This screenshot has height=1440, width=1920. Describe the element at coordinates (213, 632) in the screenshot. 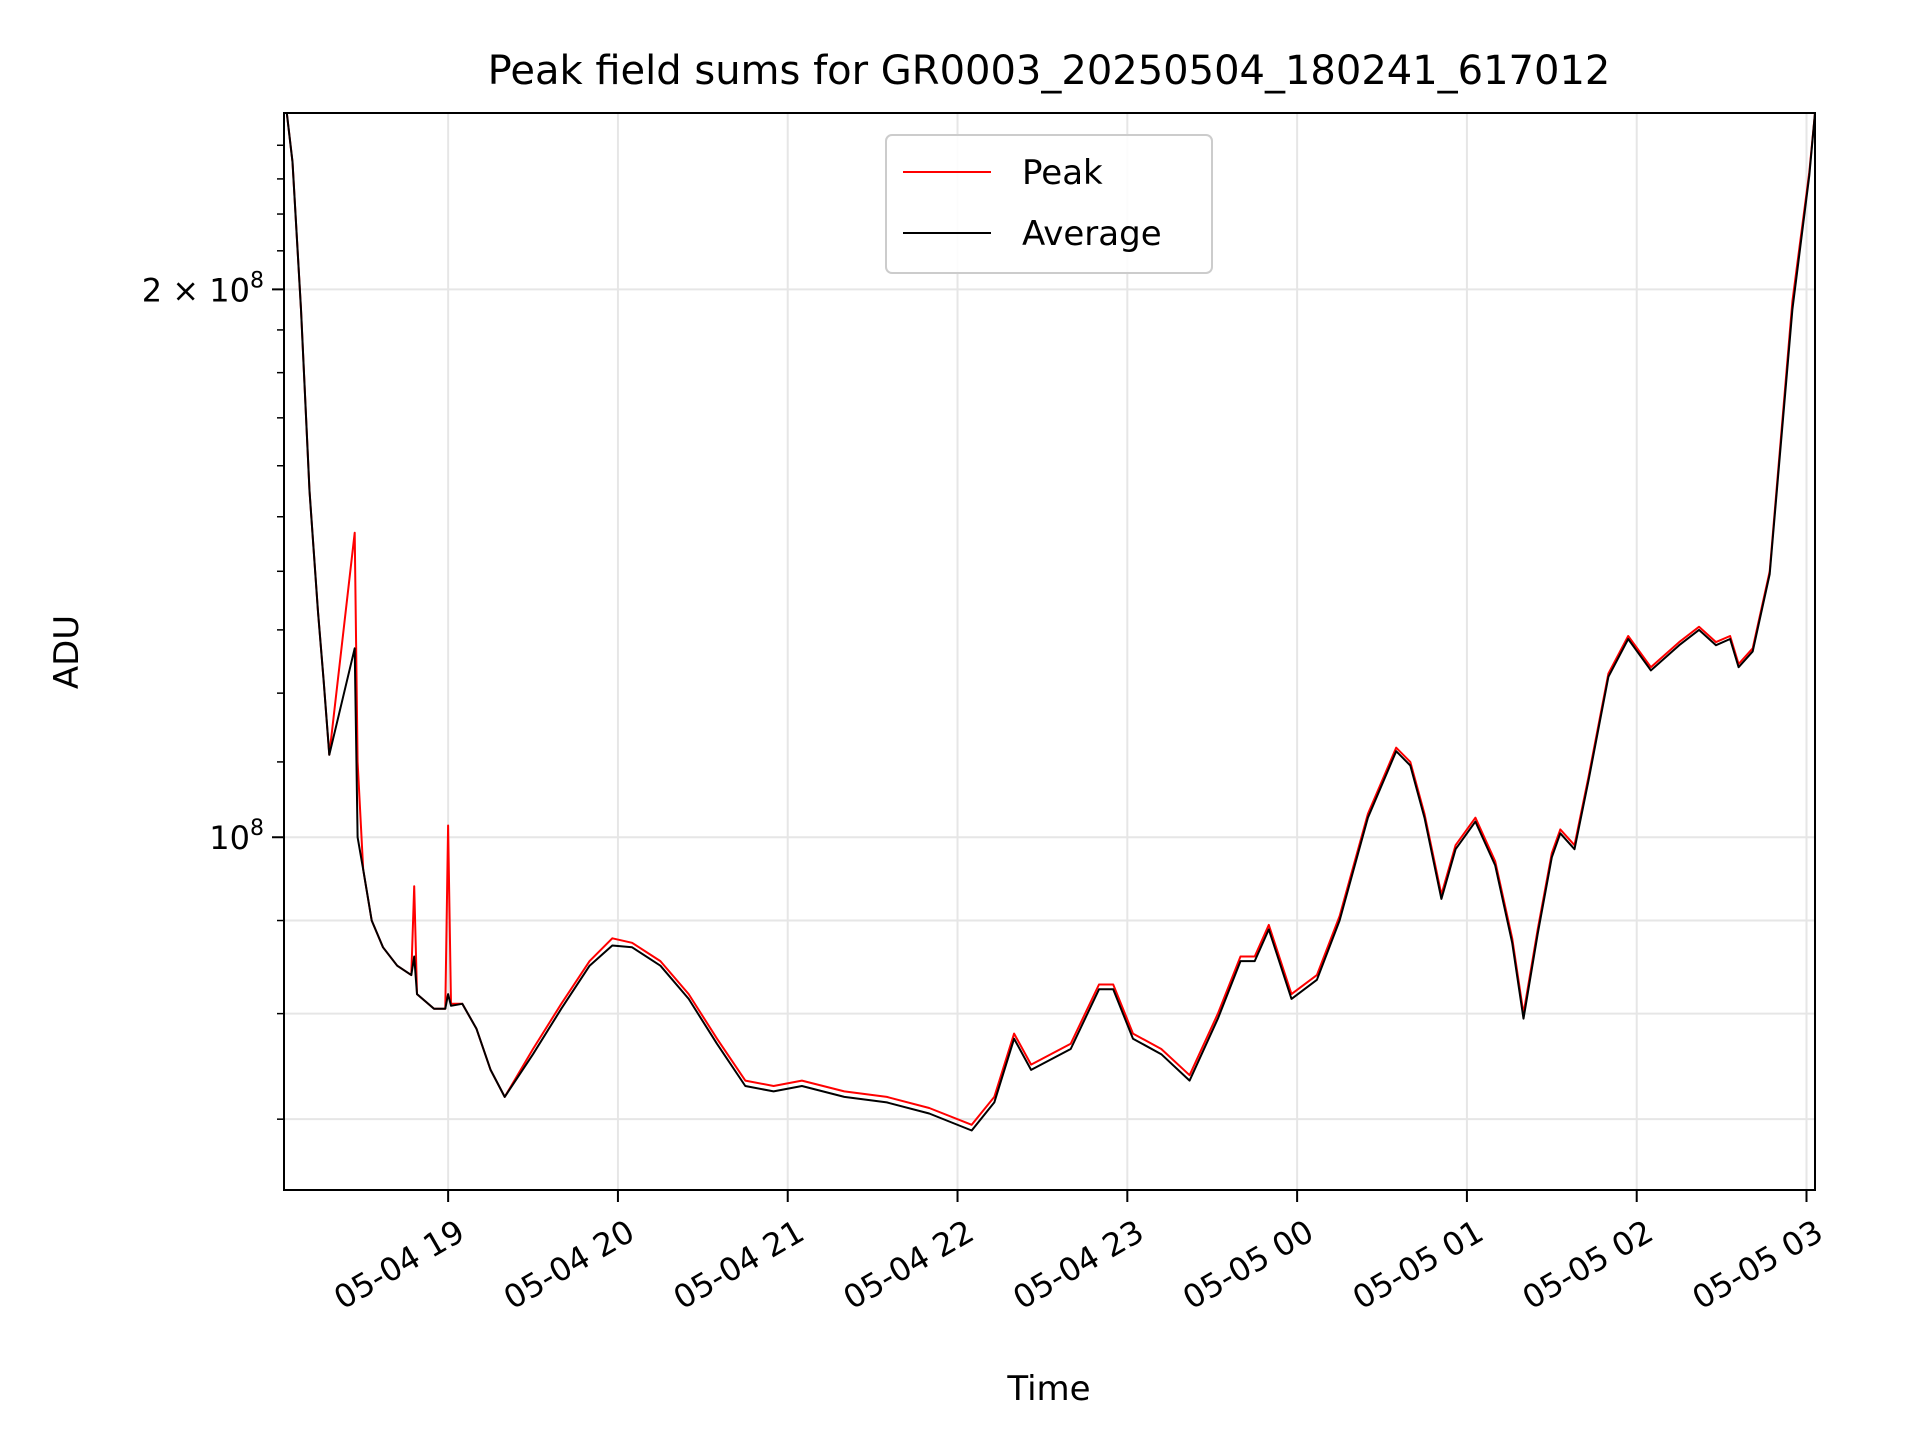

I see `y-axis: 108 2 × 108` at that location.